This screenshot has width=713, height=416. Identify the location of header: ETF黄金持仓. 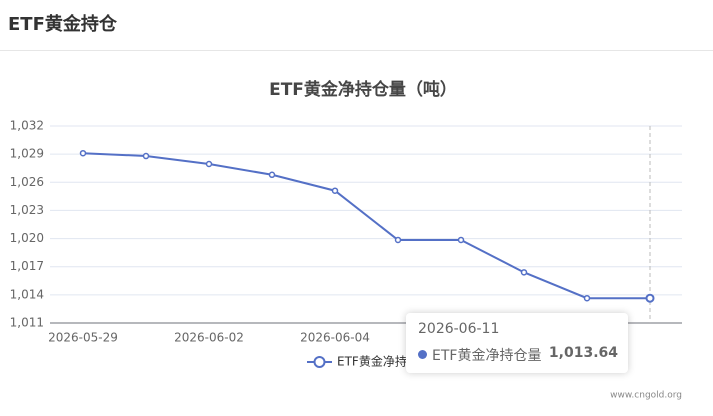
(356, 25).